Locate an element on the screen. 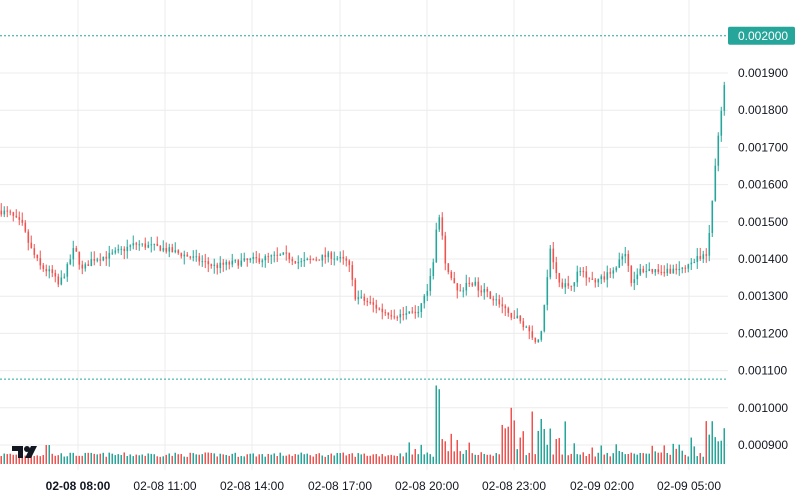  last-price-tag is located at coordinates (761, 35).